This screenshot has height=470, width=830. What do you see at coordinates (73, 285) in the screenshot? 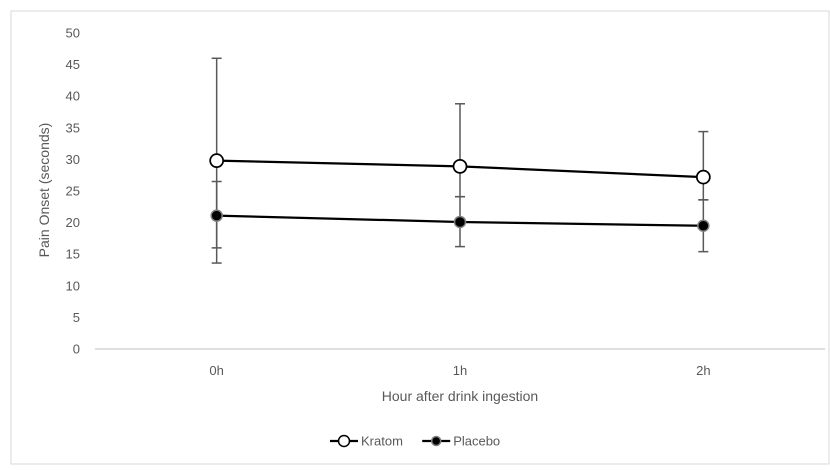
I see `y-tick-label: 10` at bounding box center [73, 285].